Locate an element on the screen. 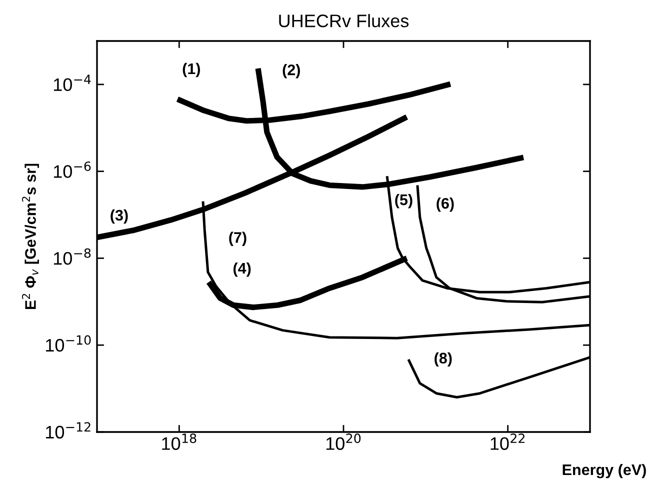 The width and height of the screenshot is (658, 482). series-label: (2) is located at coordinates (291, 71).